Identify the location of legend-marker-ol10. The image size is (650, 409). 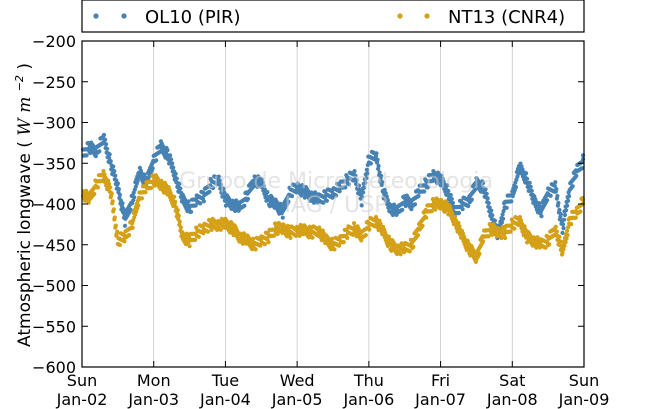
(124, 16).